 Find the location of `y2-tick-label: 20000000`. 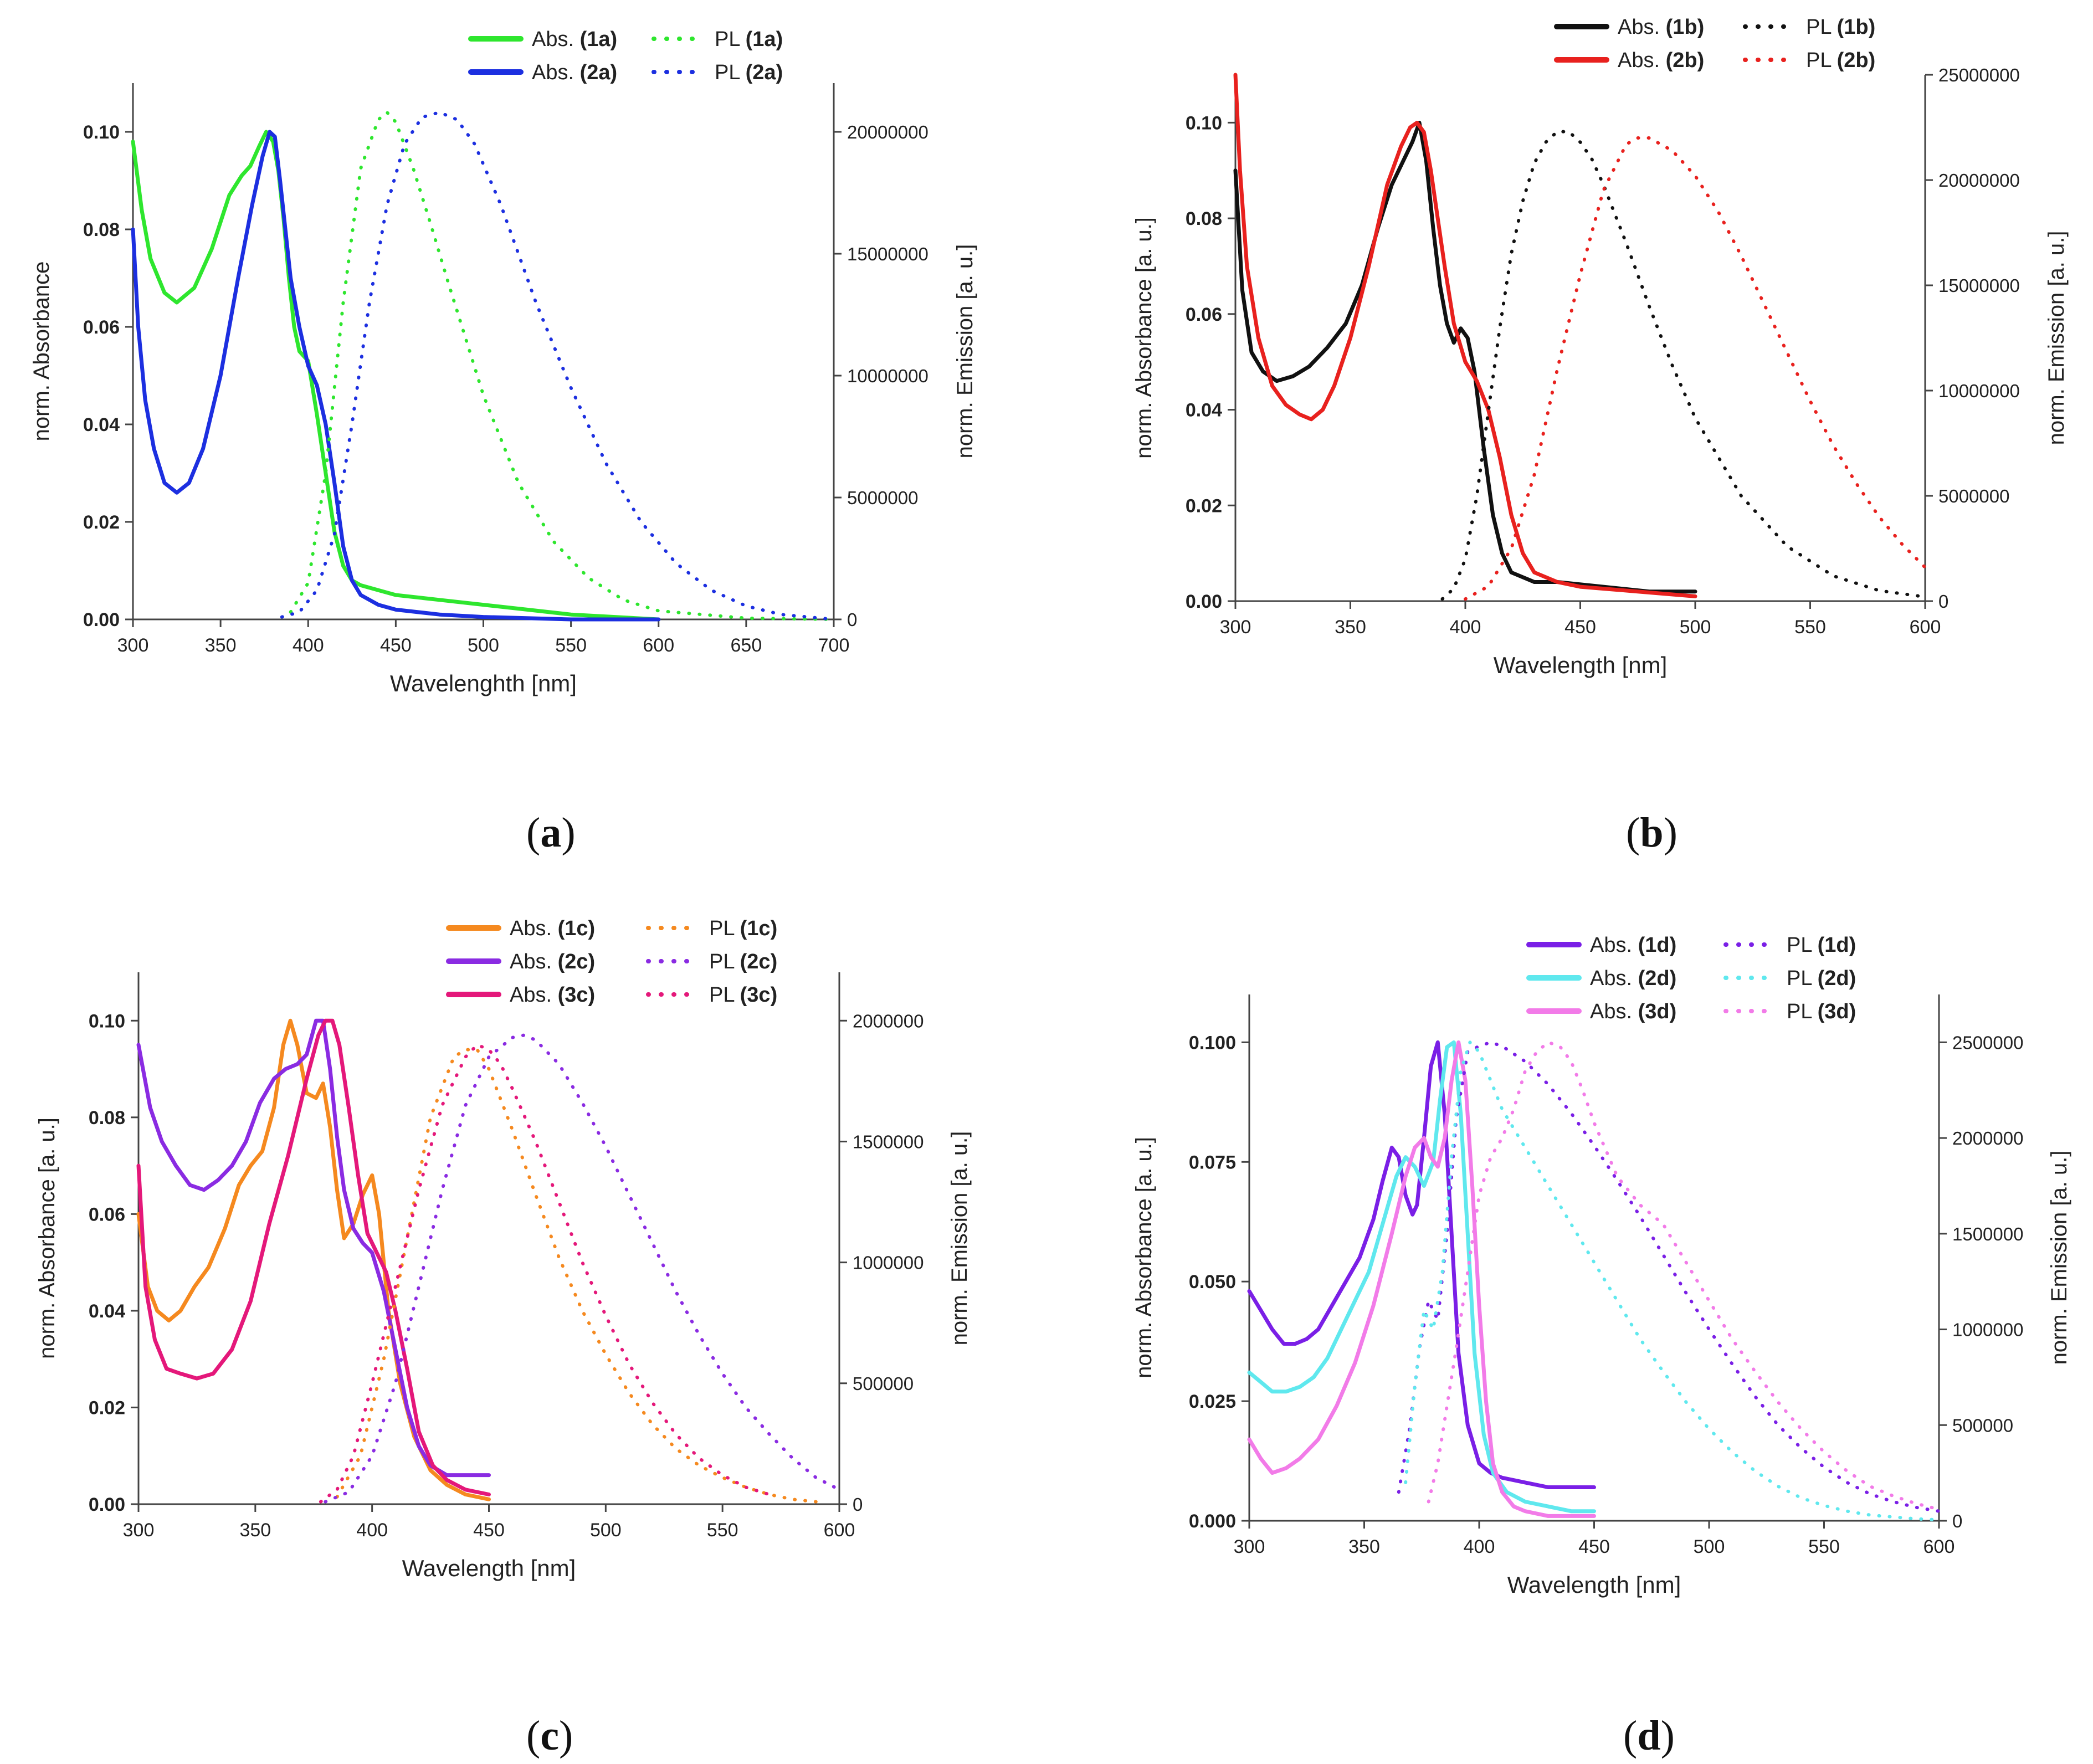

y2-tick-label: 20000000 is located at coordinates (1979, 180).